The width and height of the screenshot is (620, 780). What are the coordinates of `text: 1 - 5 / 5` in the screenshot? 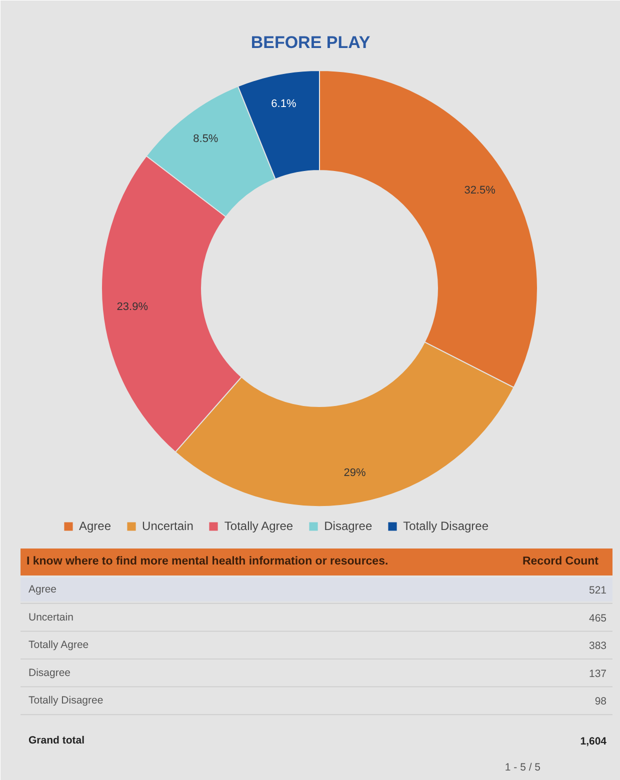 It's located at (522, 768).